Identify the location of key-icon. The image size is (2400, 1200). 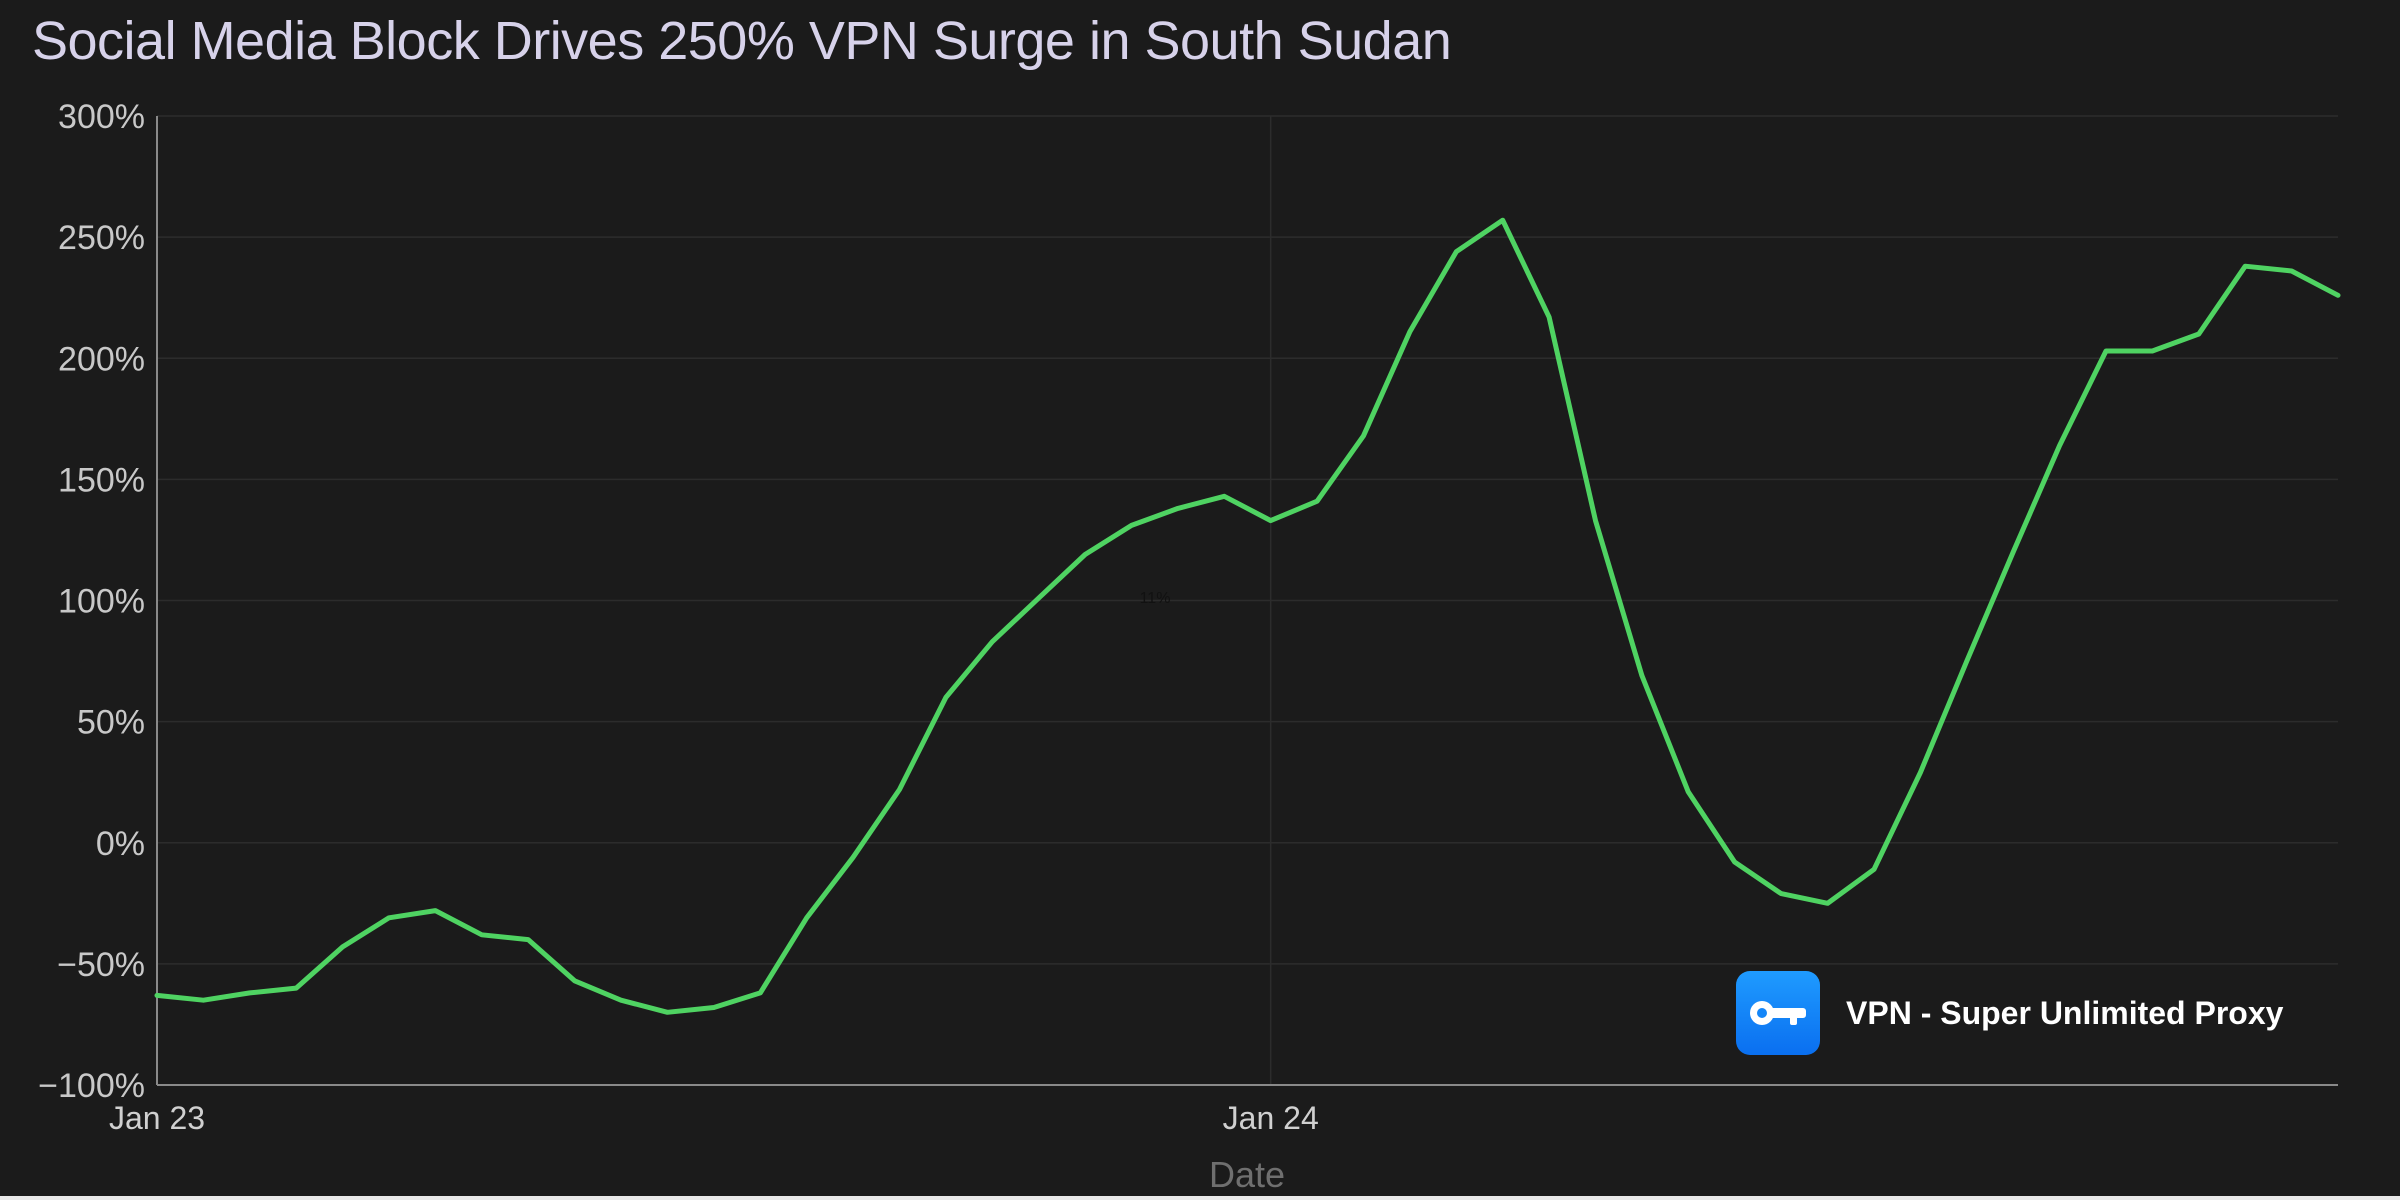
(1778, 1013).